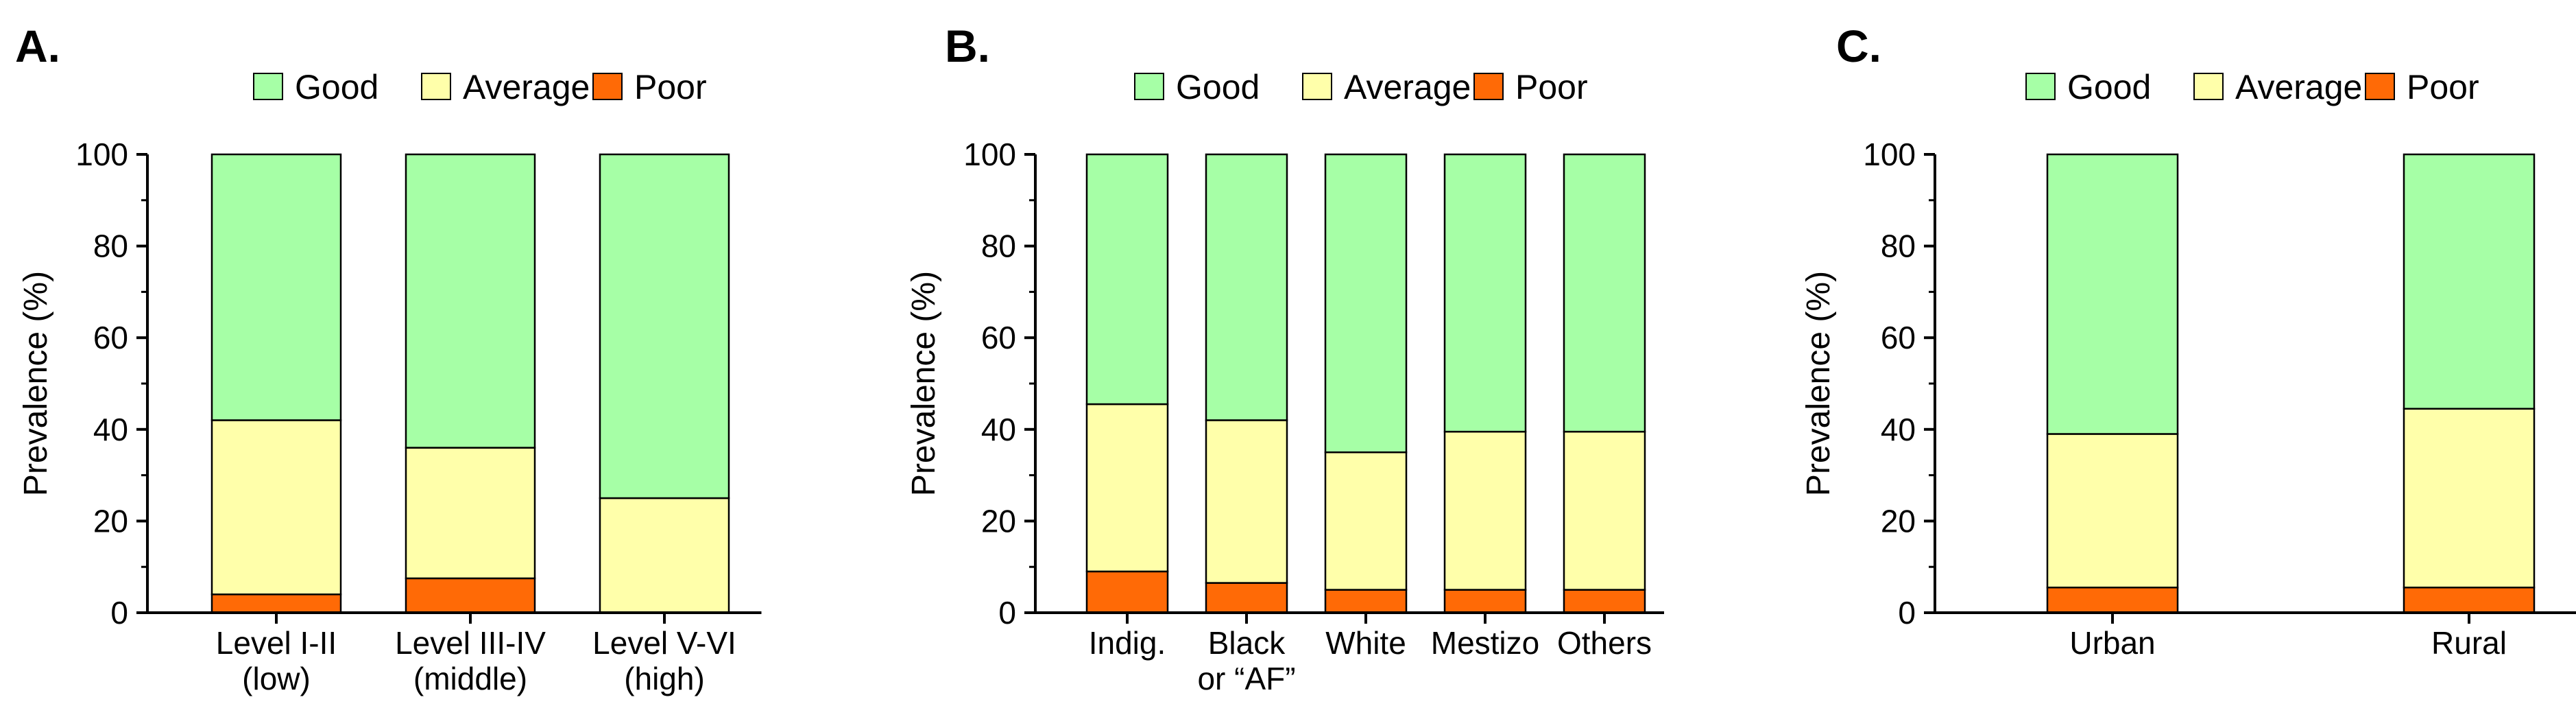 This screenshot has width=2576, height=717. Describe the element at coordinates (471, 660) in the screenshot. I see `x-category-label: Level III-IV (middle)` at that location.